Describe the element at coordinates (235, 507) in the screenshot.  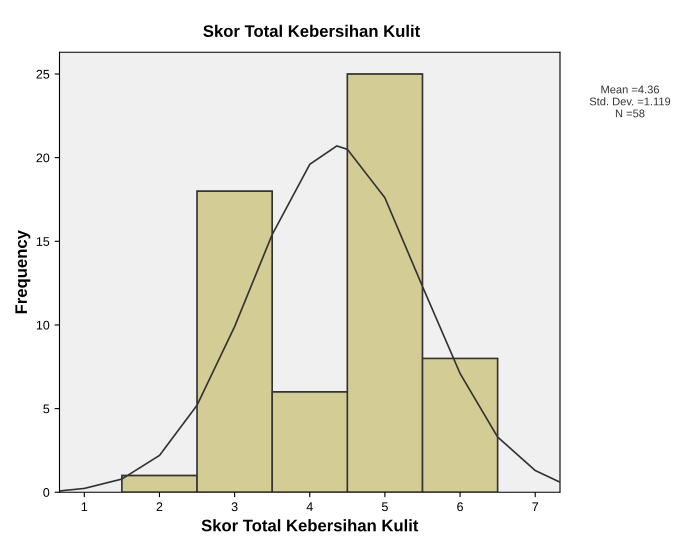
I see `x-tick-label: 3` at that location.